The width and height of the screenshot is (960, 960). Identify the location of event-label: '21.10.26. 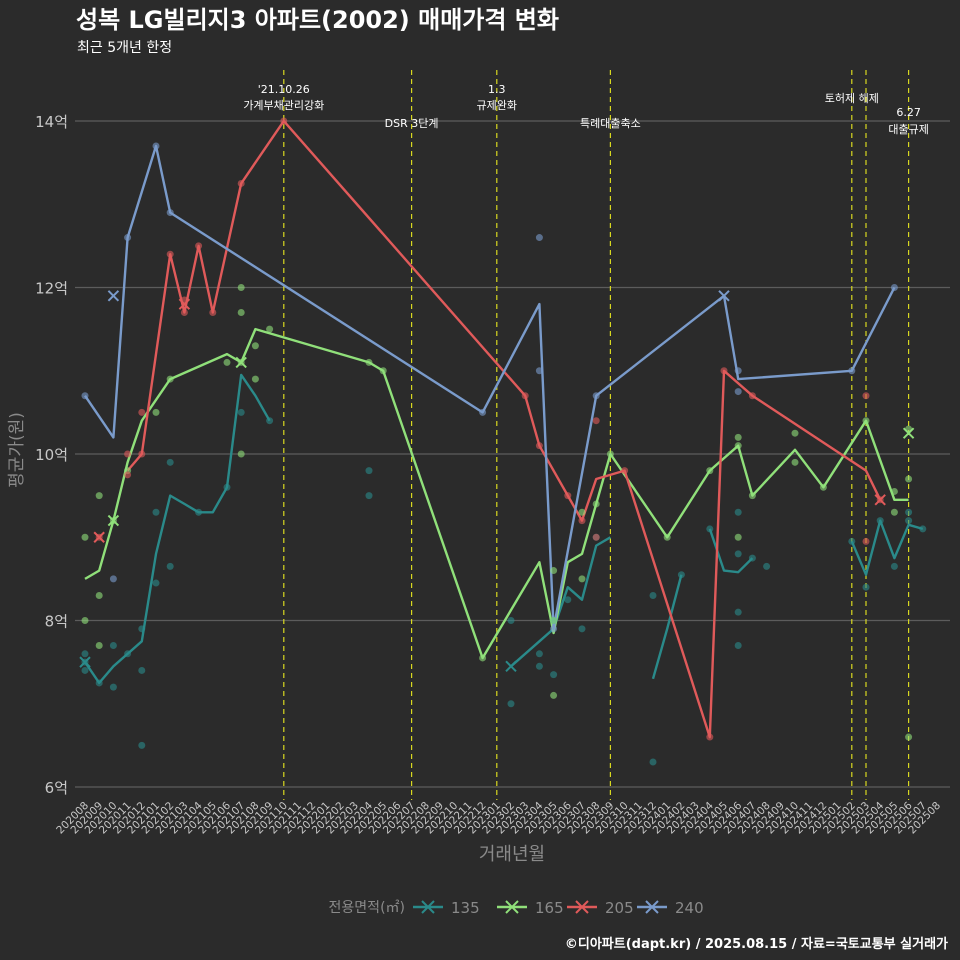
(284, 89).